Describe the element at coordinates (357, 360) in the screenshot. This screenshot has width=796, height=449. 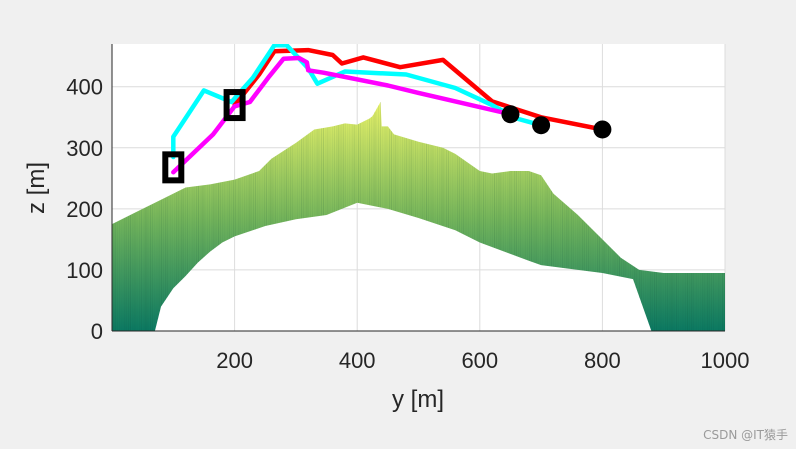
I see `x-tick-label: 400` at that location.